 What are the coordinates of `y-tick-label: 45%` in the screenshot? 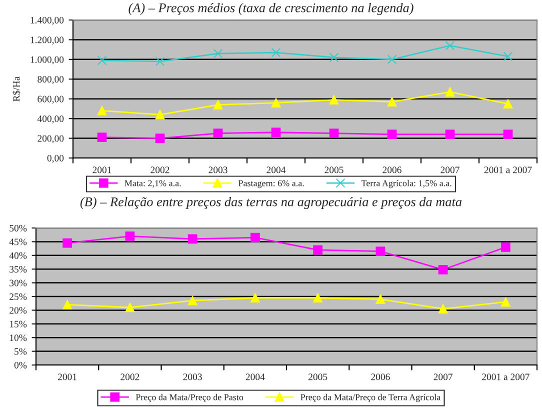 It's located at (18, 242).